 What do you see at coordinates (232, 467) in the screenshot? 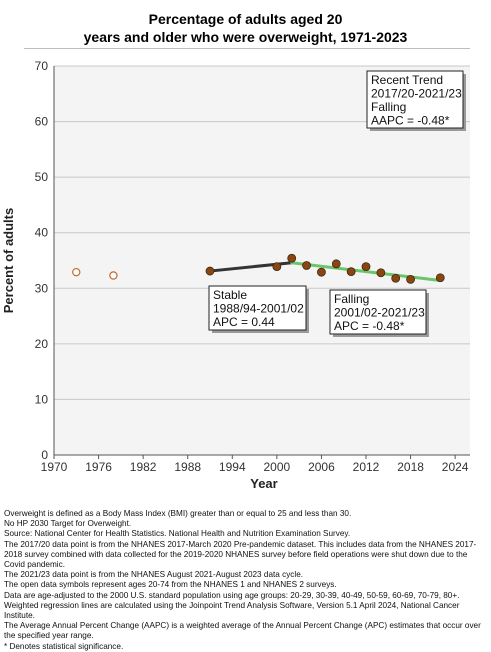
I see `x-tick-label: 1994` at bounding box center [232, 467].